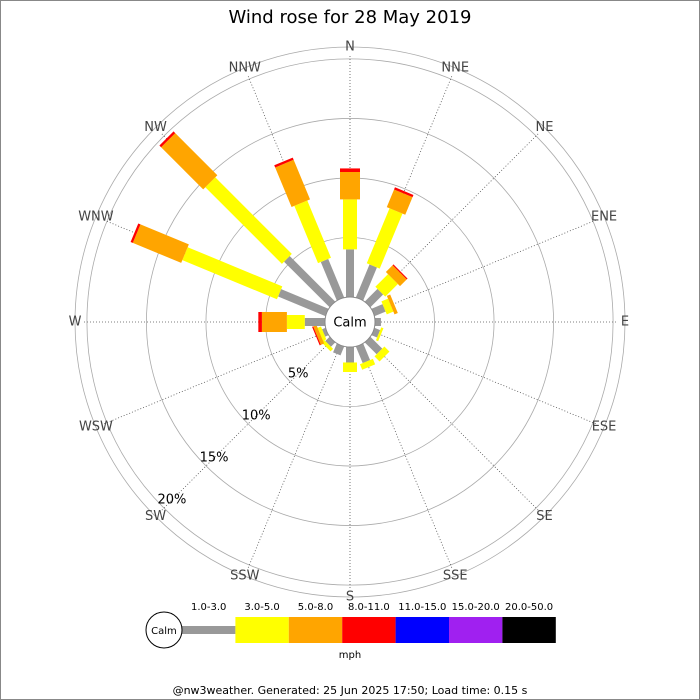  What do you see at coordinates (172, 500) in the screenshot?
I see `ring-label: 20%` at bounding box center [172, 500].